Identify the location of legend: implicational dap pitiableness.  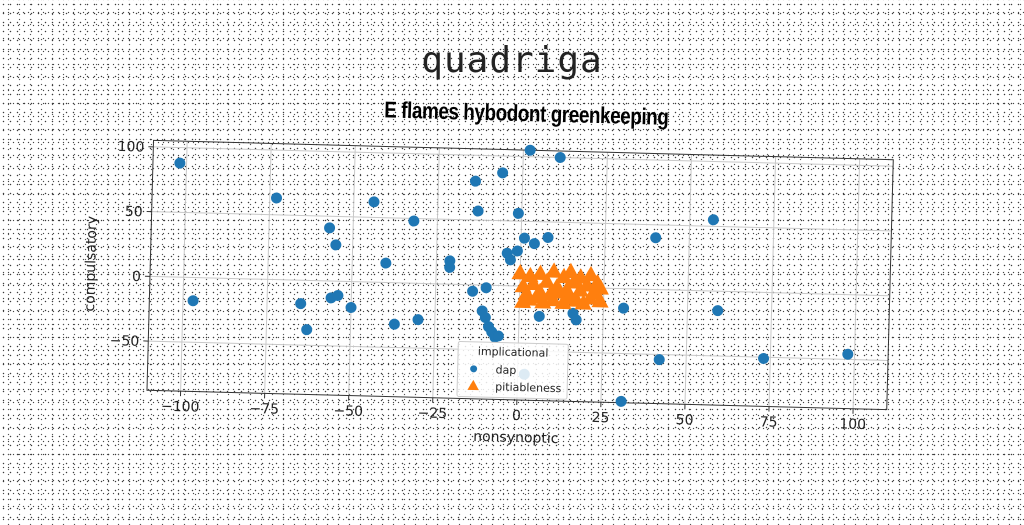
(512, 370).